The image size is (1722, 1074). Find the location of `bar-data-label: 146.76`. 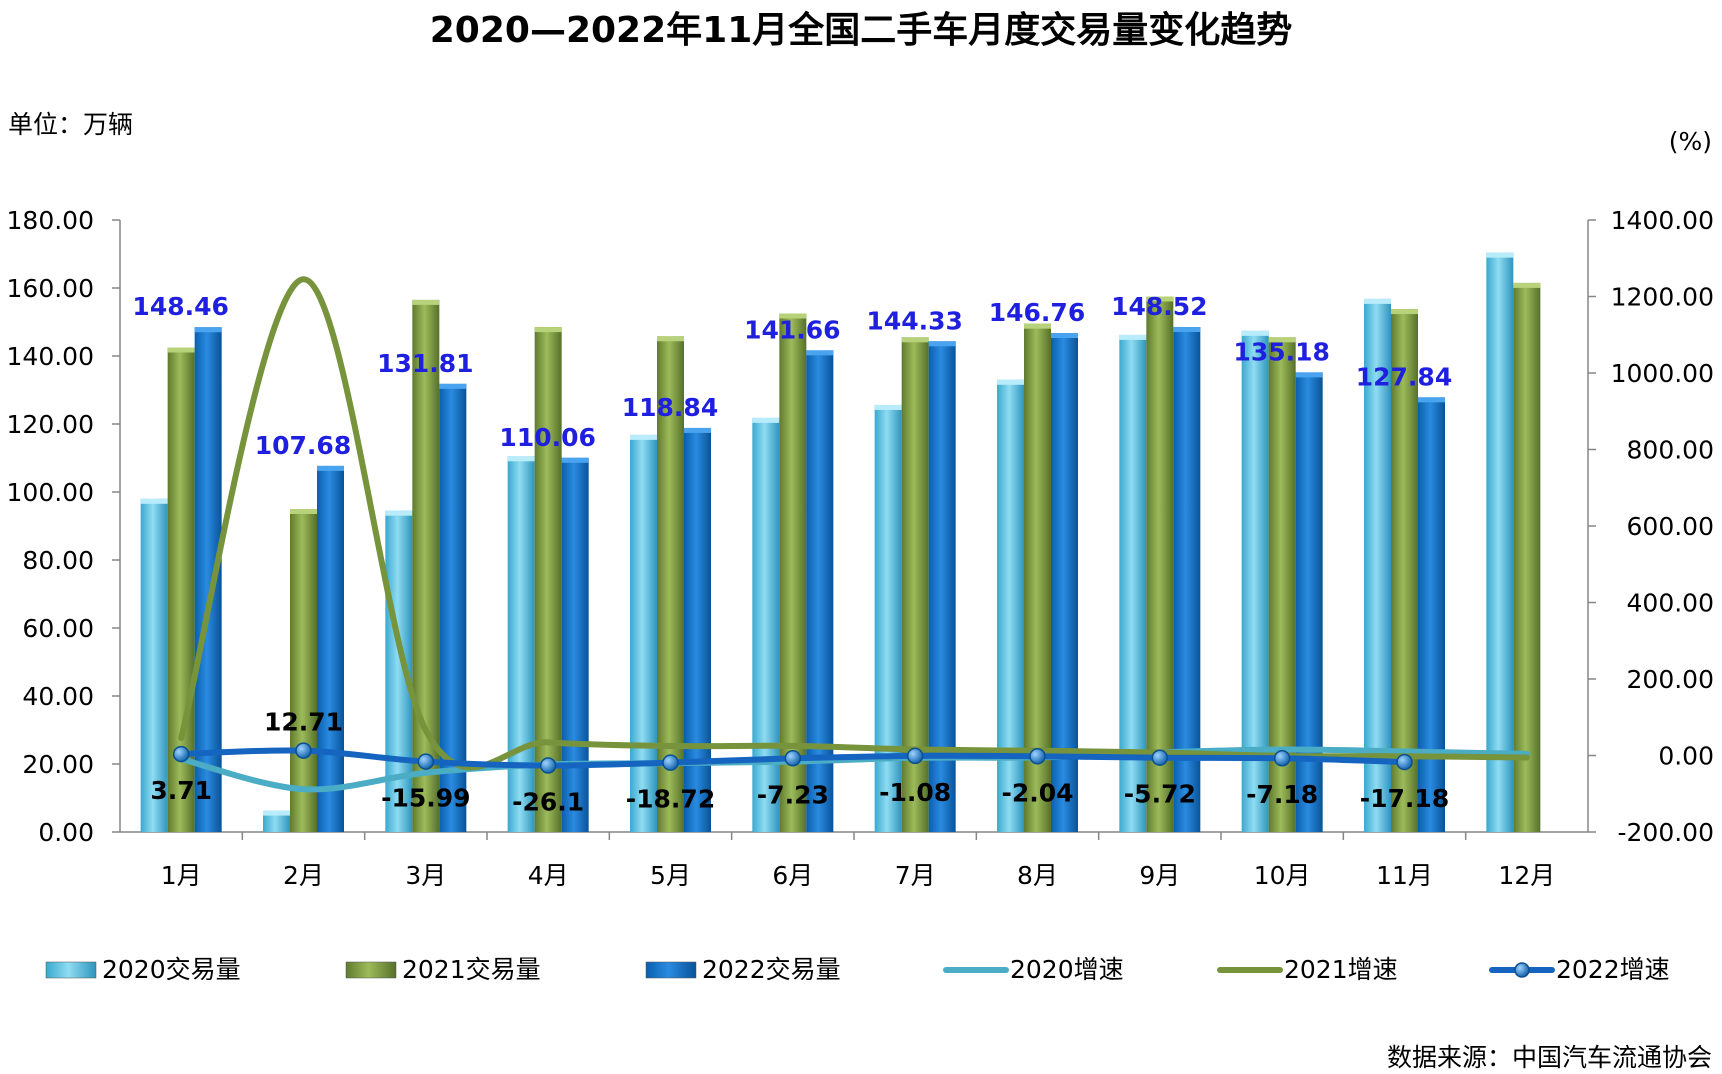

bar-data-label: 146.76 is located at coordinates (1037, 312).